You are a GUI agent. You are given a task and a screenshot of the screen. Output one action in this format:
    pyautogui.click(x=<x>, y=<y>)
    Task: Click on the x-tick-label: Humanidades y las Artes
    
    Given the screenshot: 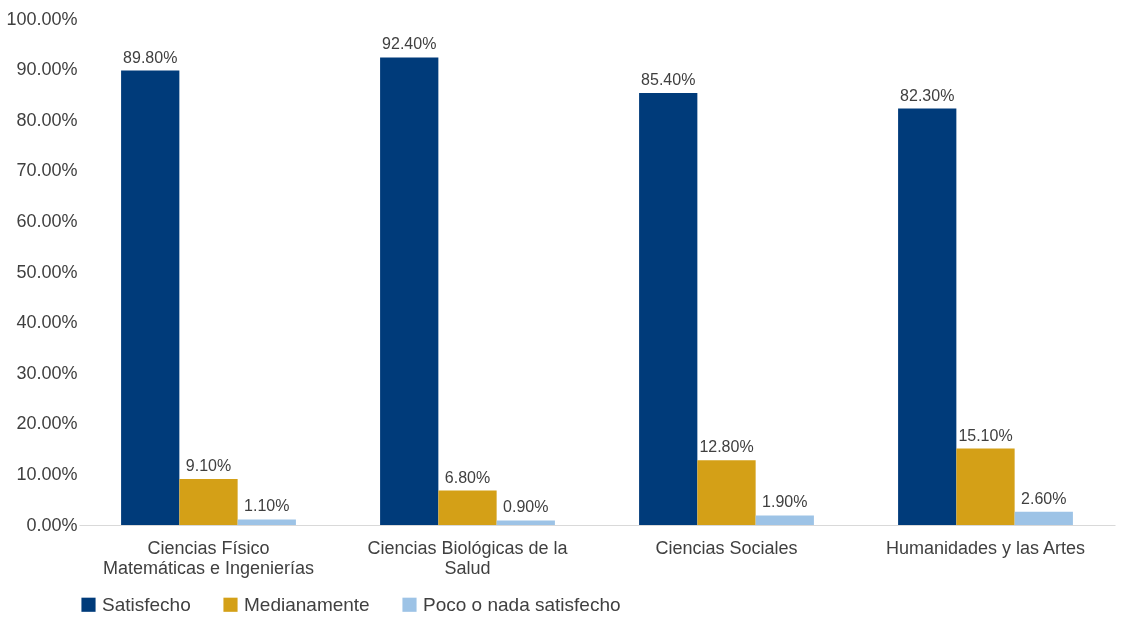 What is the action you would take?
    pyautogui.click(x=985, y=547)
    